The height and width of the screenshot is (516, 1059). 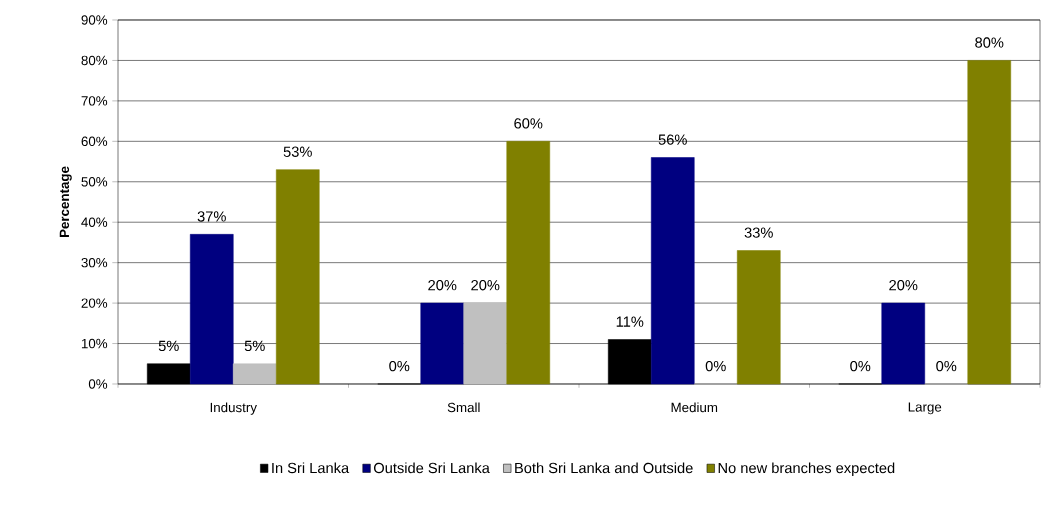 I want to click on data-label: 11%, so click(x=630, y=321).